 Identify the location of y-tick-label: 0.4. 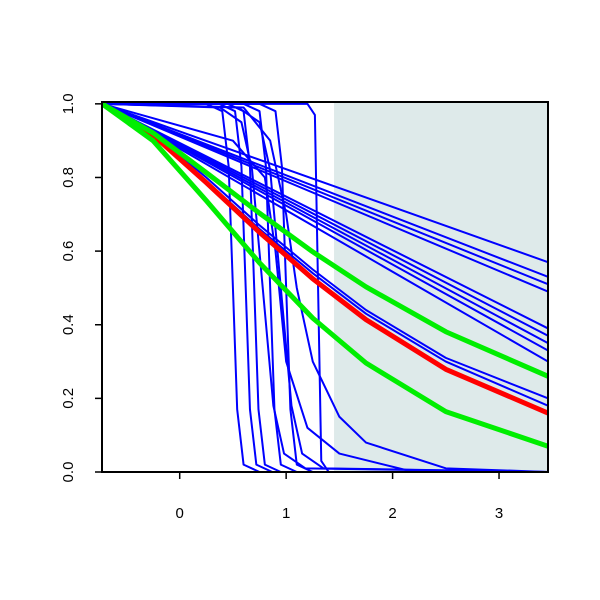
(68, 324).